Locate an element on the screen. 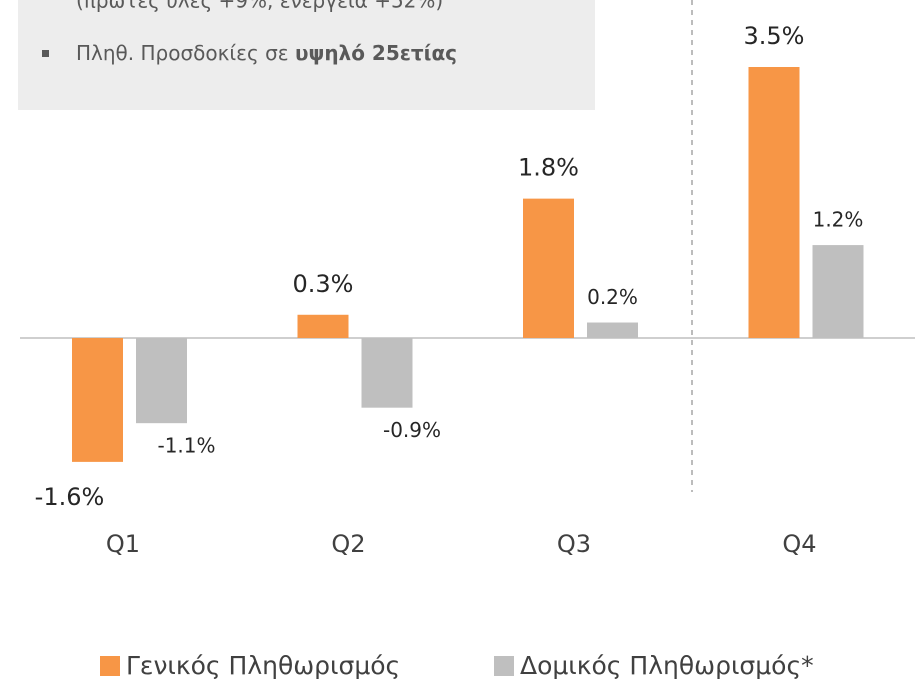  bullet-mark is located at coordinates (45, 53).